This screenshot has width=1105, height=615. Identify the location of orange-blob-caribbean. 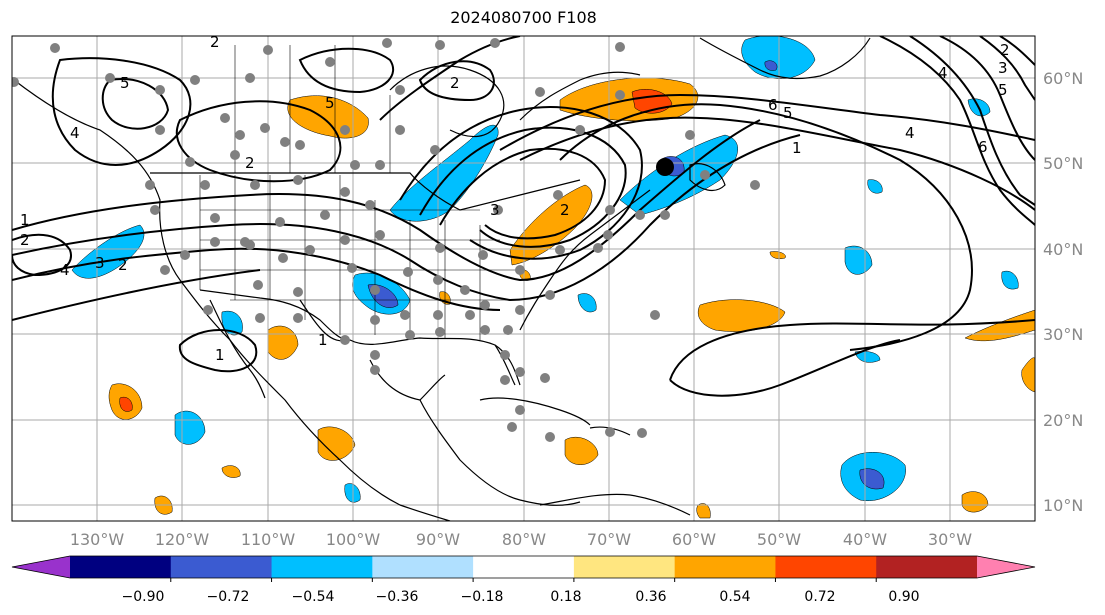
(581, 450).